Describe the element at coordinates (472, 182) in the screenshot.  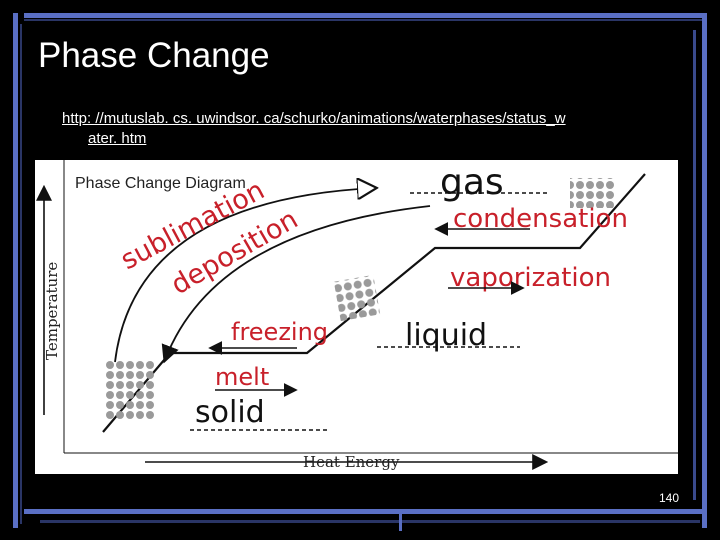
I see `label-gas: gas` at that location.